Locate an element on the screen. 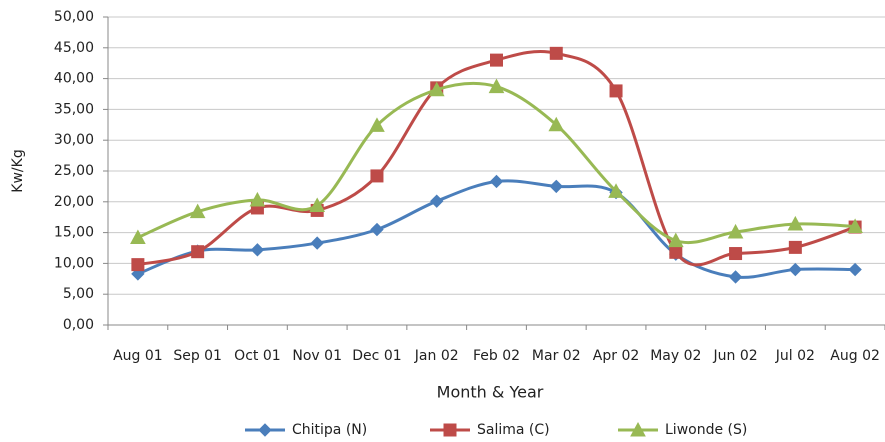 The image size is (885, 442). legend-entry: Chitipa (N) is located at coordinates (306, 430).